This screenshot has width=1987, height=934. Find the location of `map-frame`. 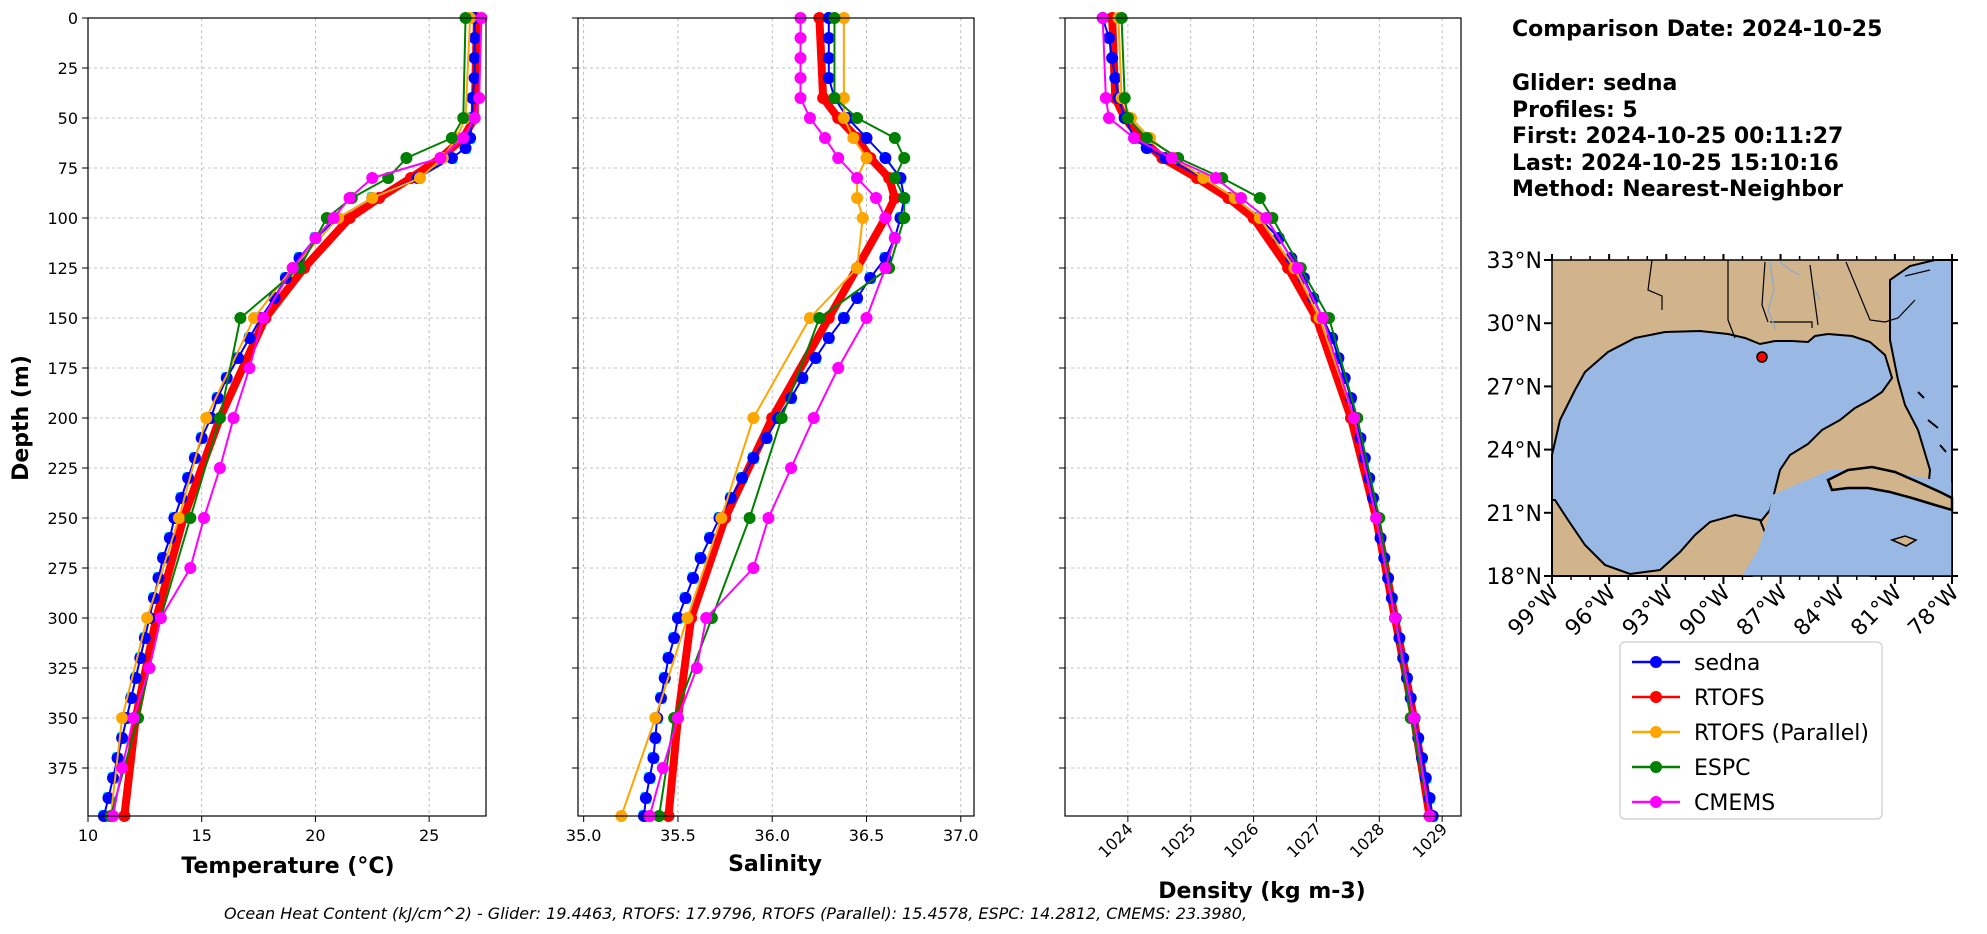

map-frame is located at coordinates (1752, 418).